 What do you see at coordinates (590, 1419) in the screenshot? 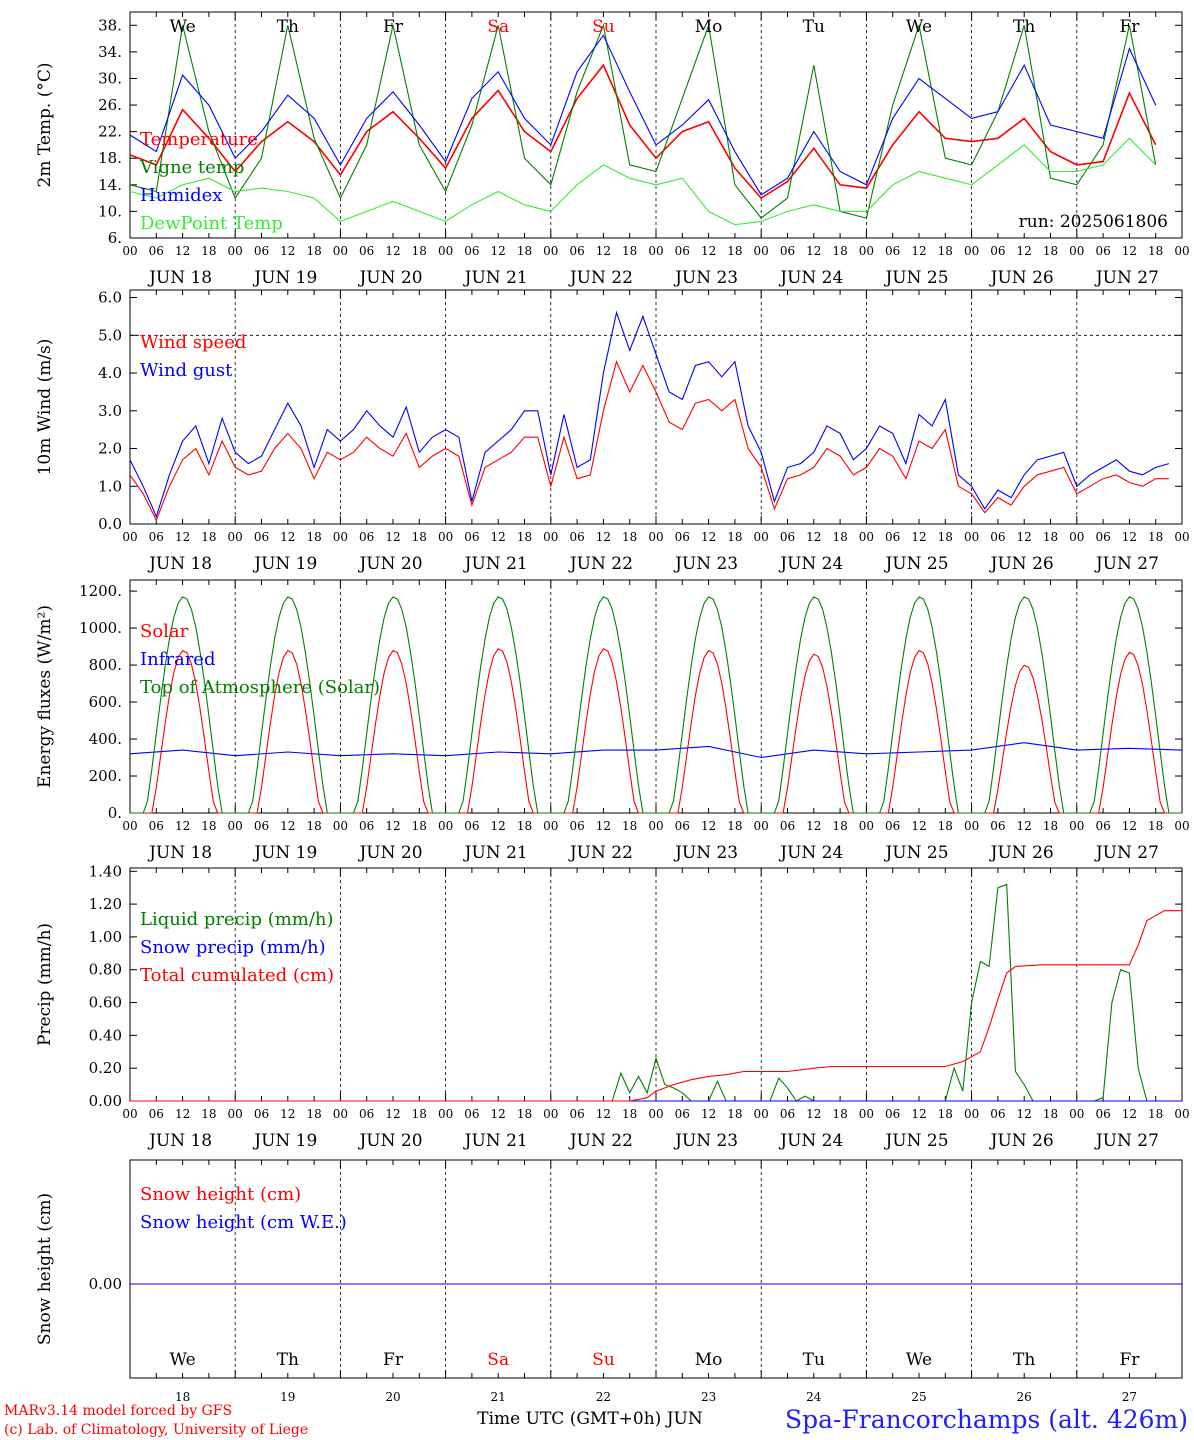
I see `x-axis-title: Time UTC (GMT+0h) JUN` at bounding box center [590, 1419].